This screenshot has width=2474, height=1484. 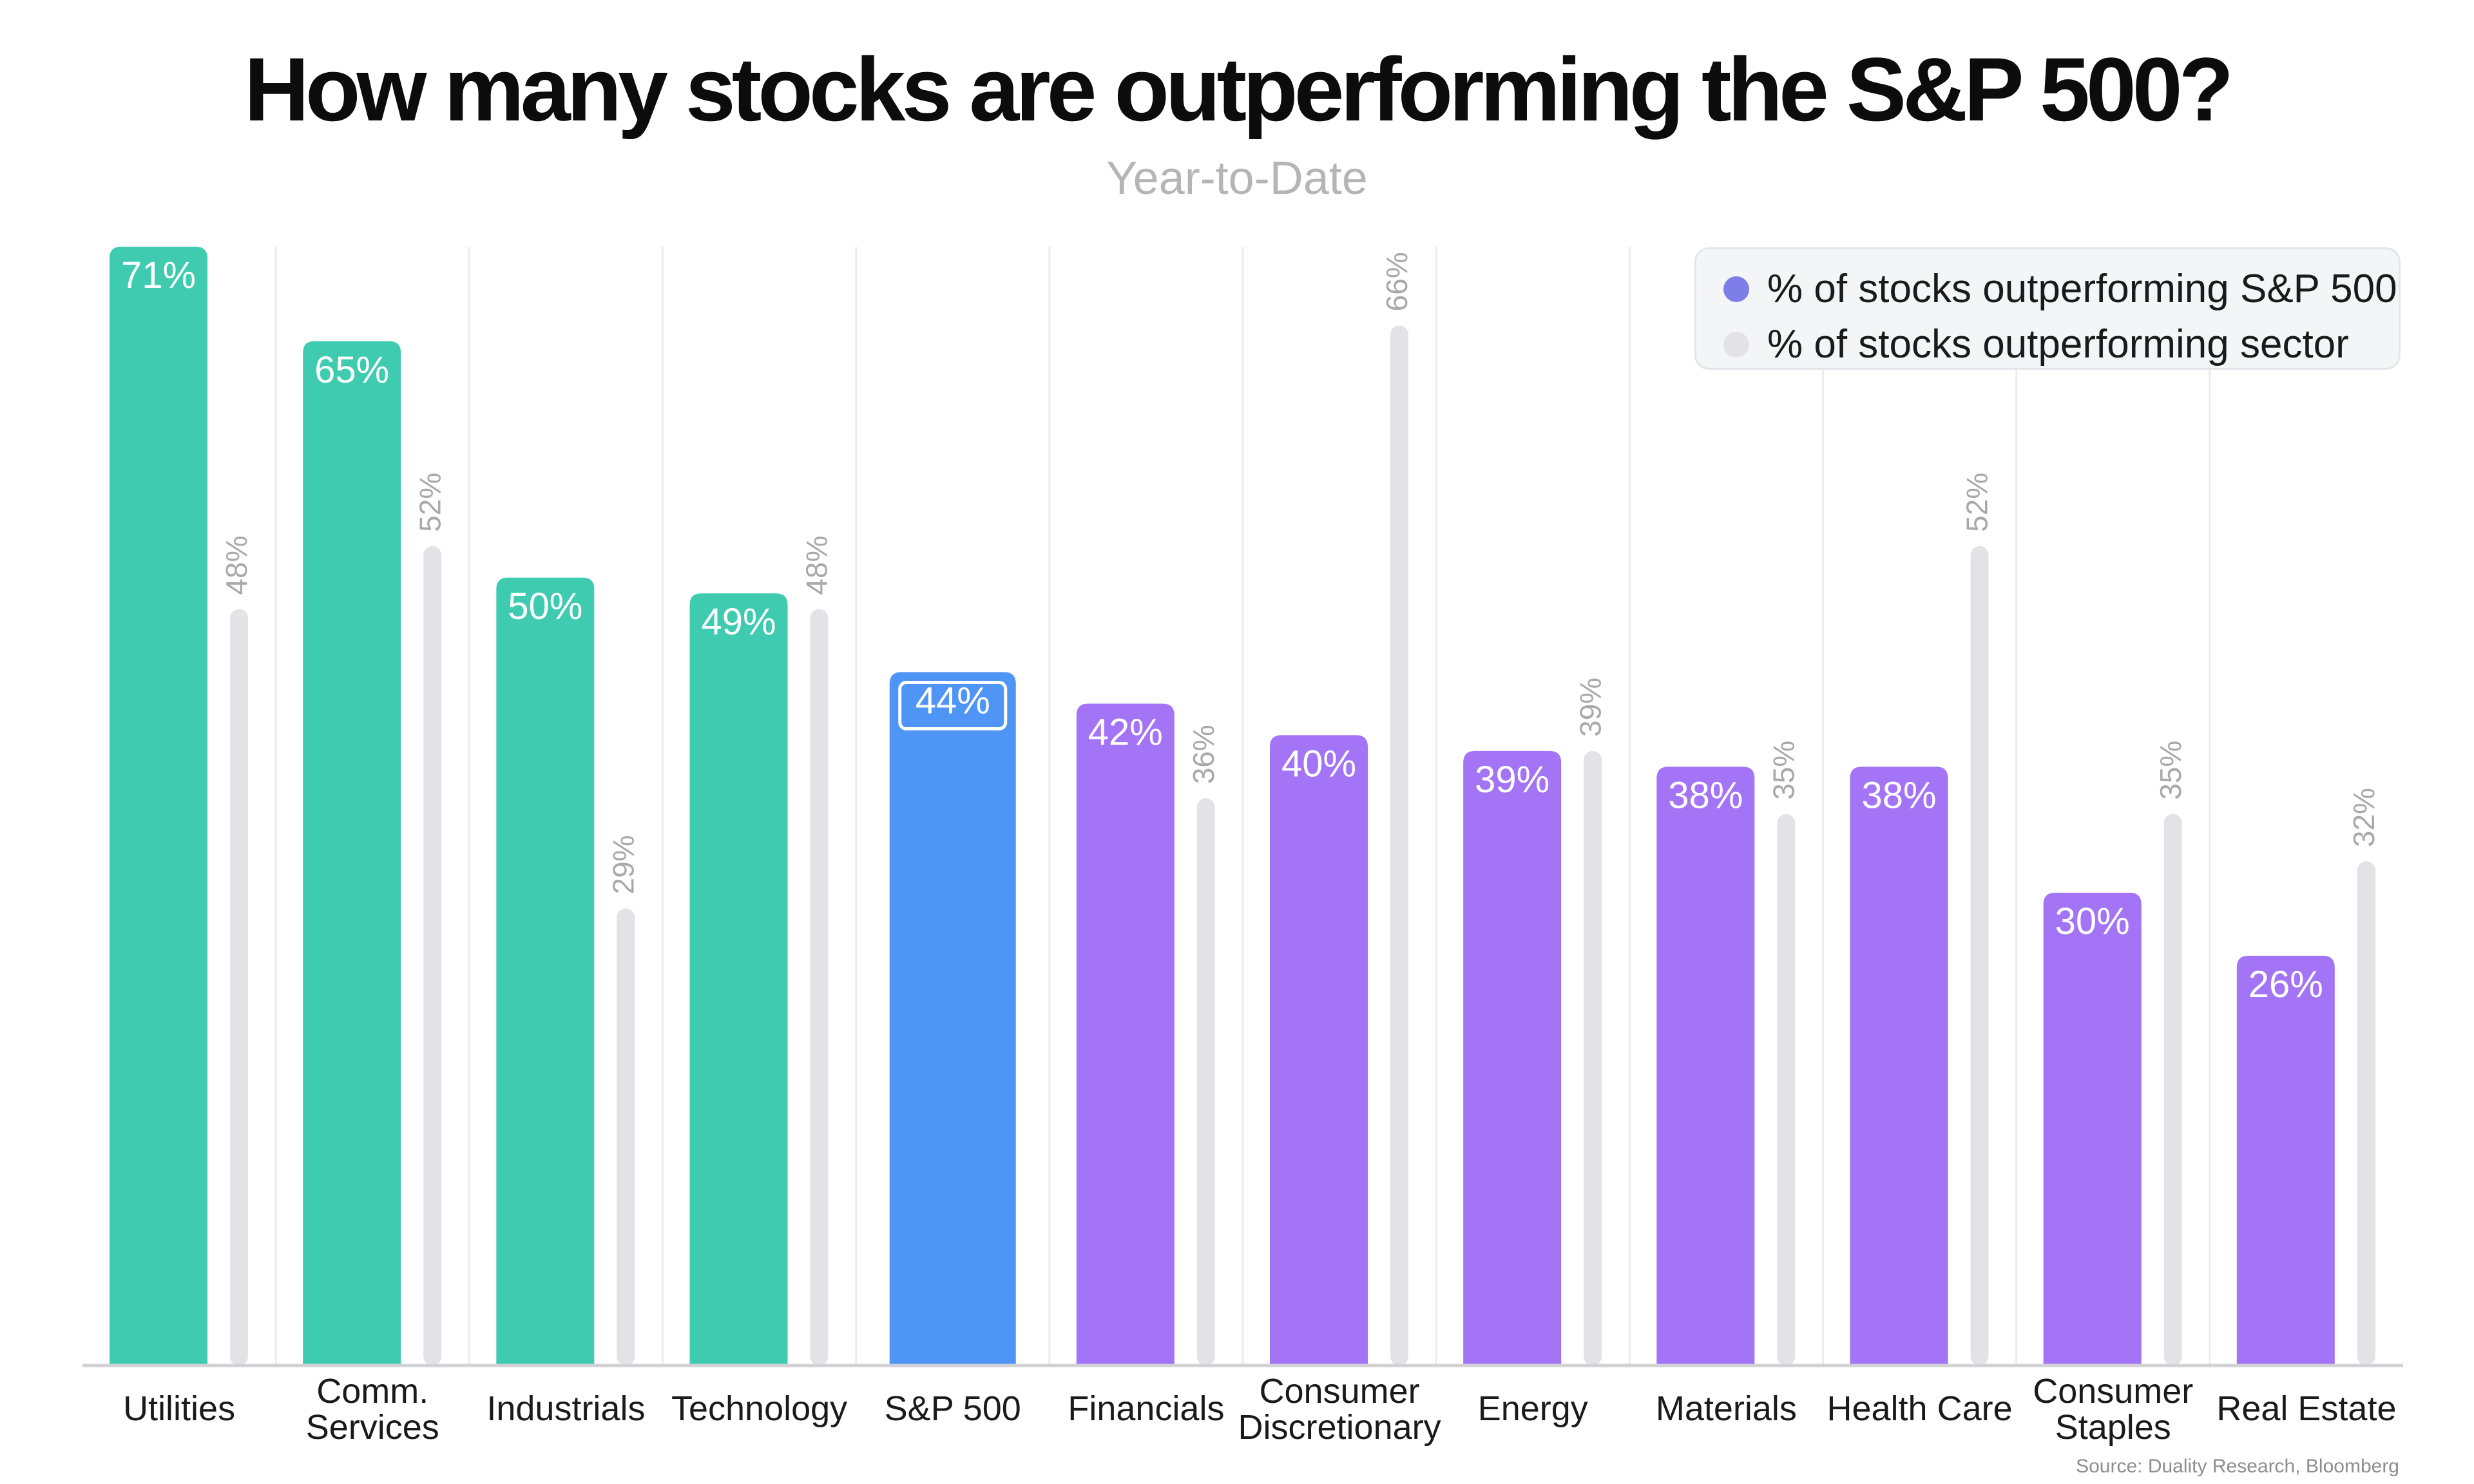 What do you see at coordinates (1339, 1427) in the screenshot?
I see `category-label: Discretionary` at bounding box center [1339, 1427].